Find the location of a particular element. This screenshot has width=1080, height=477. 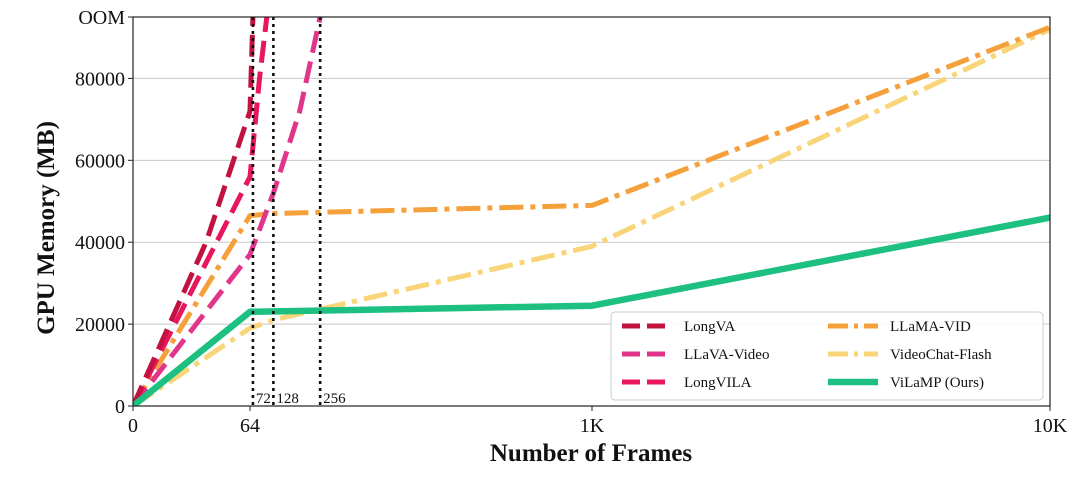

y-tick-label: OOM is located at coordinates (101, 18).